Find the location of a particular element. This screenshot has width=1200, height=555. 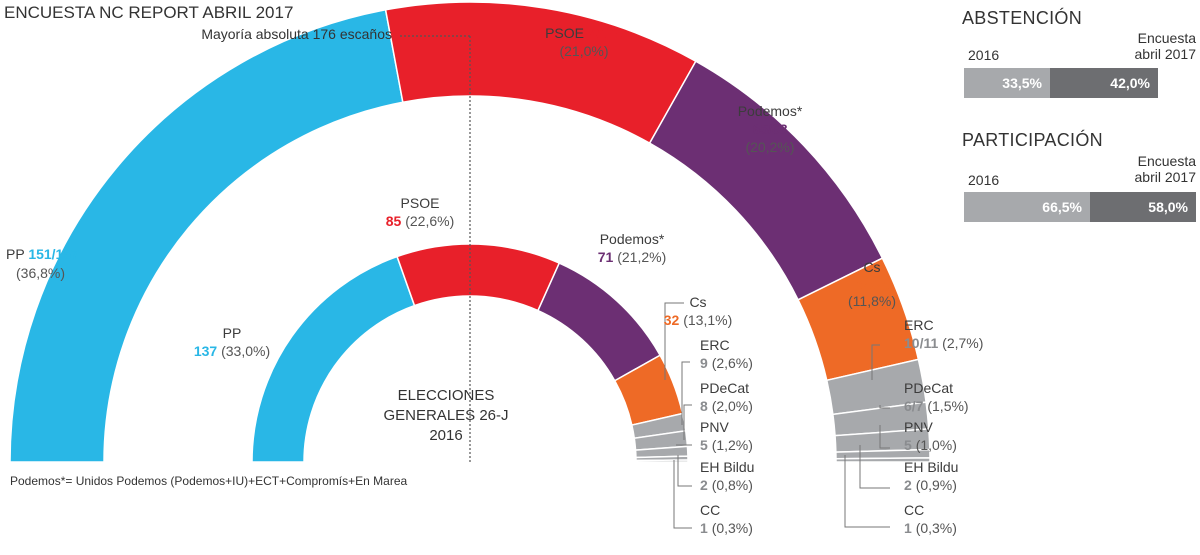

outer-label-cs-name: Cs is located at coordinates (871, 267).